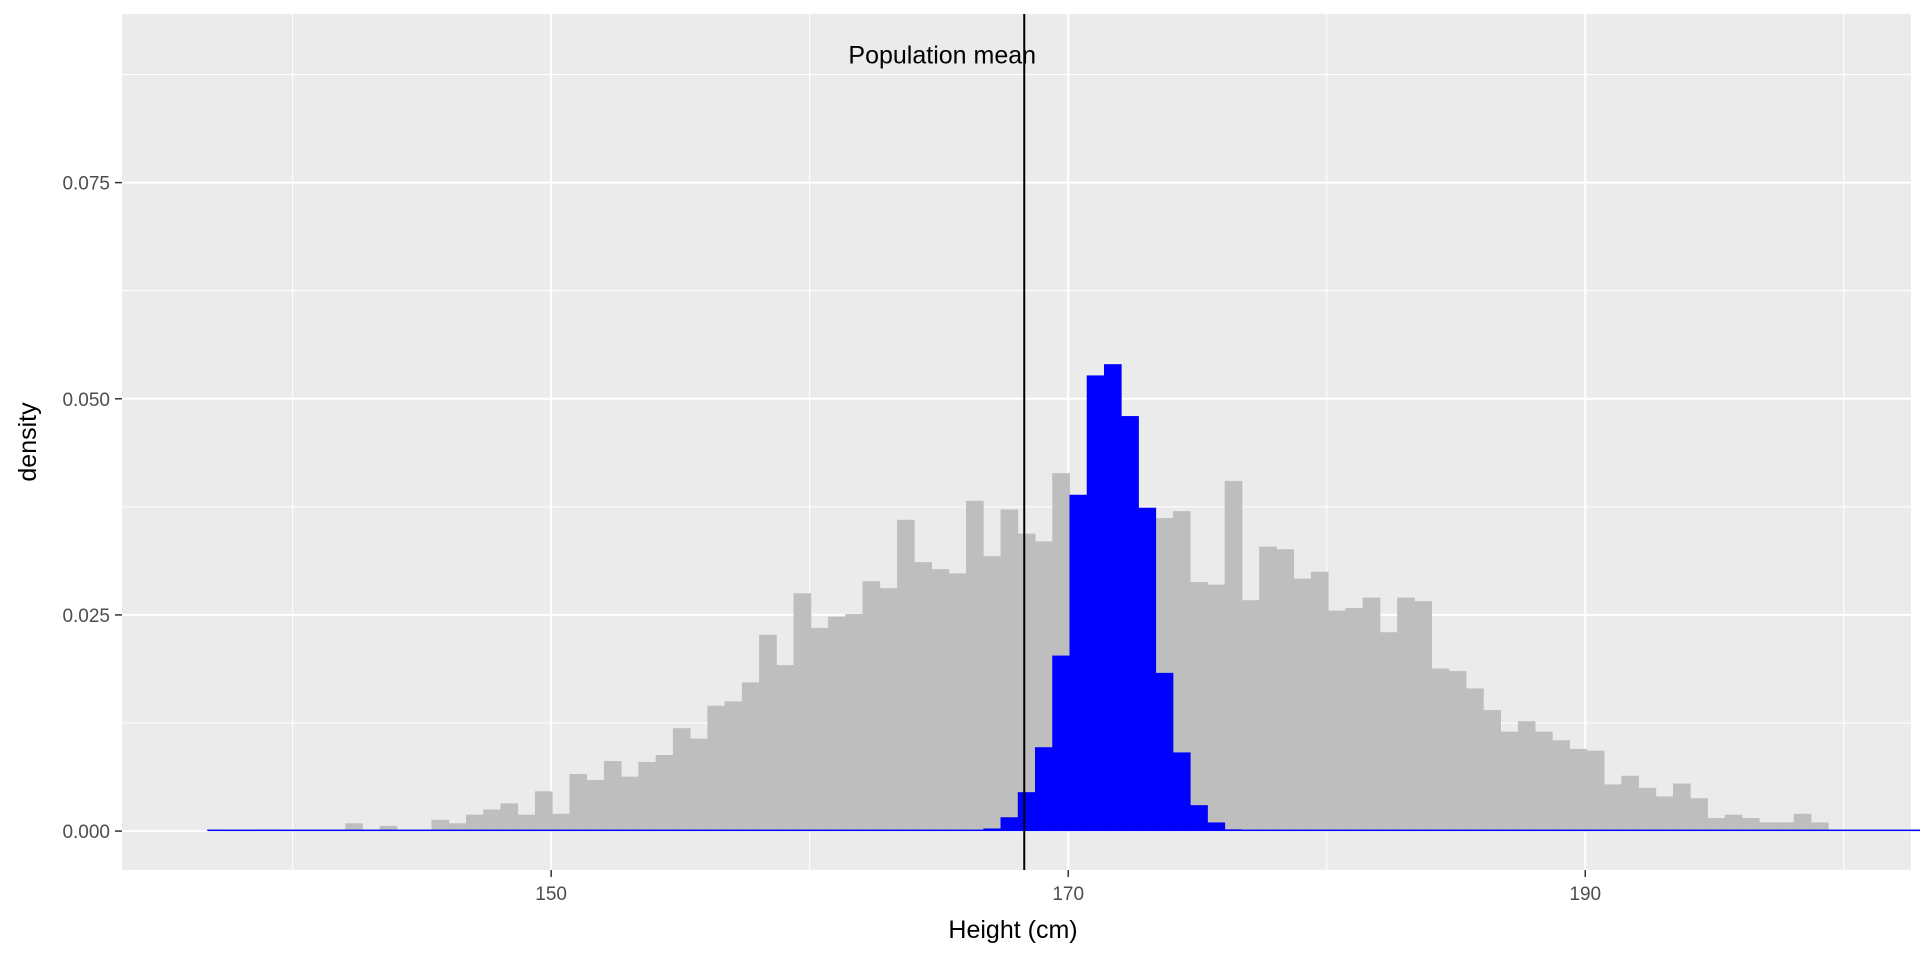 The height and width of the screenshot is (960, 1920). I want to click on x-axis: 150 170 190, so click(1068, 887).